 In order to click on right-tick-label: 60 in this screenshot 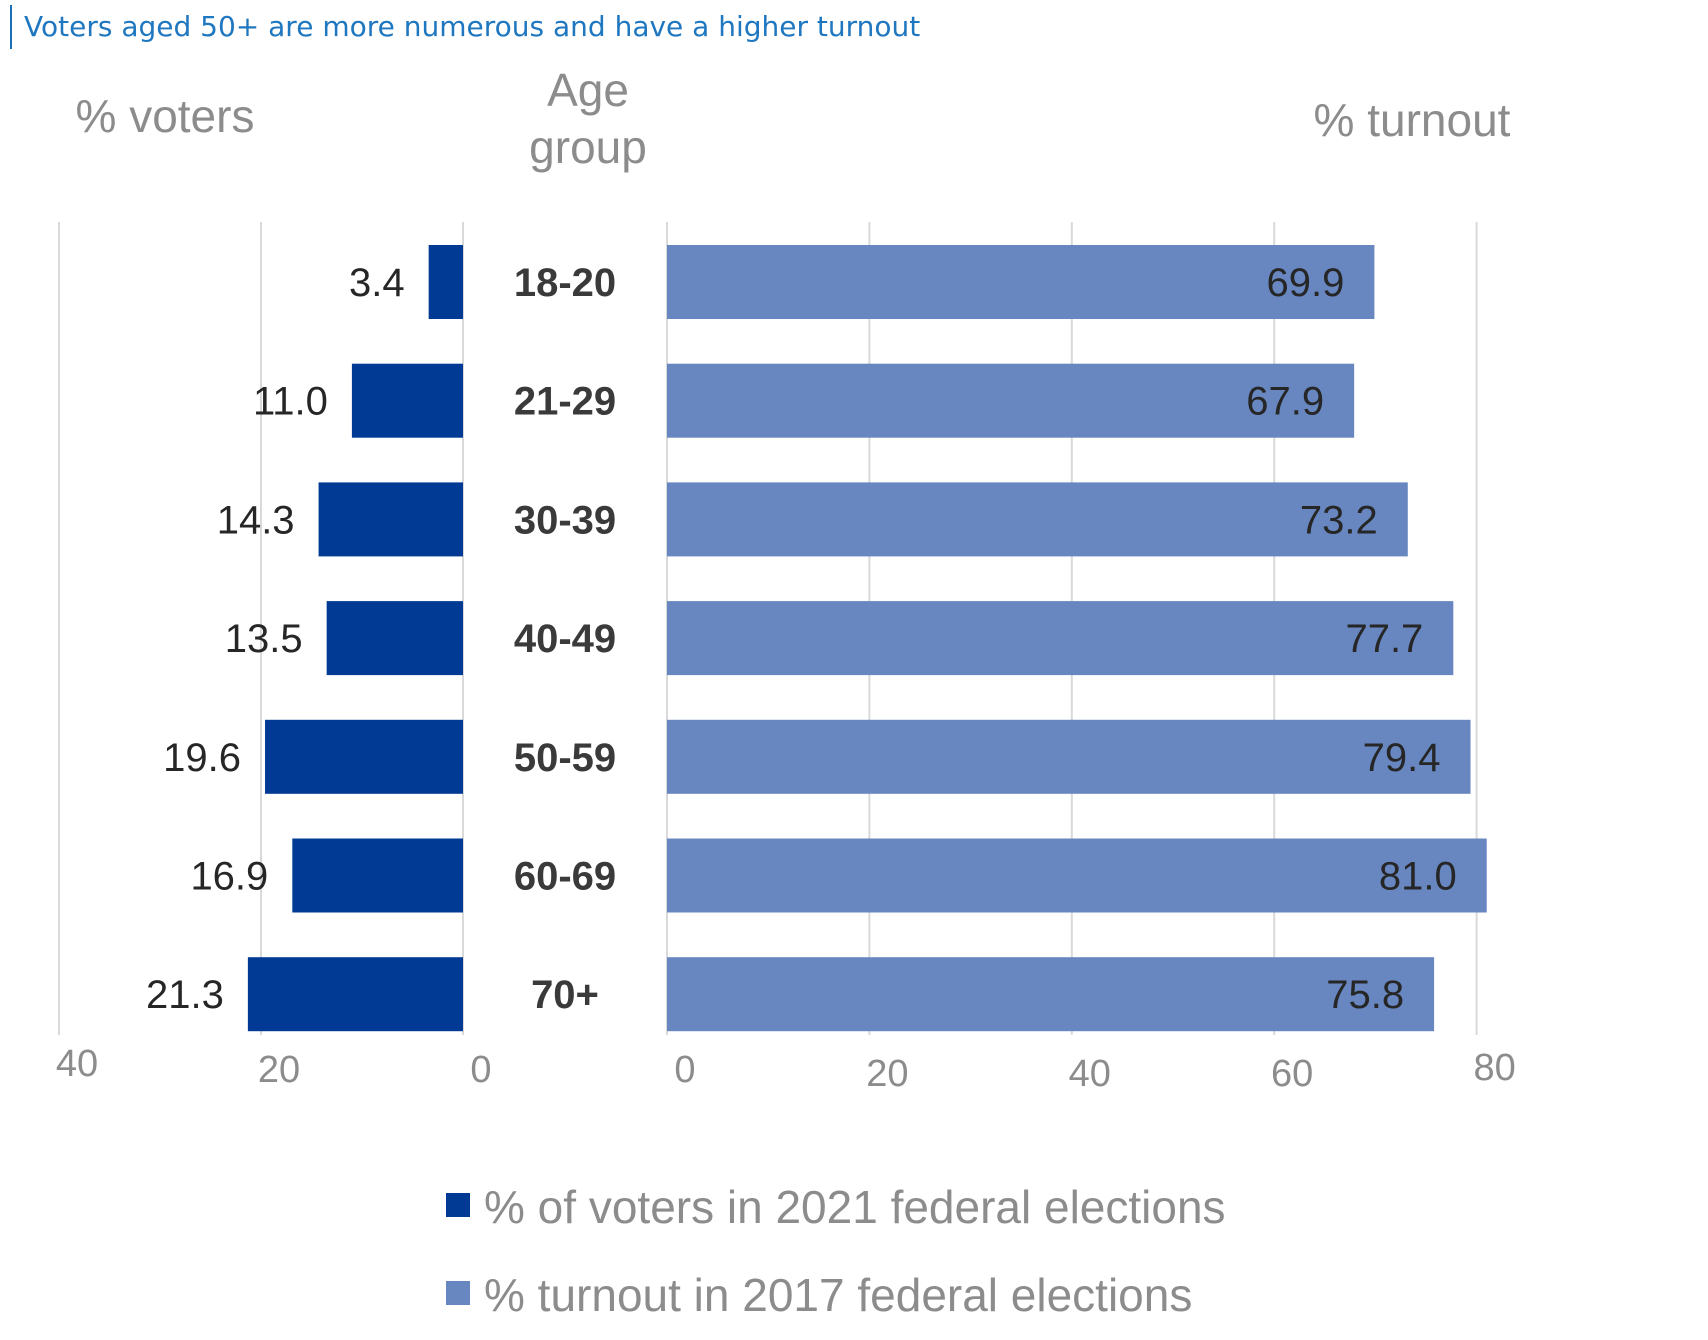, I will do `click(1292, 1074)`.